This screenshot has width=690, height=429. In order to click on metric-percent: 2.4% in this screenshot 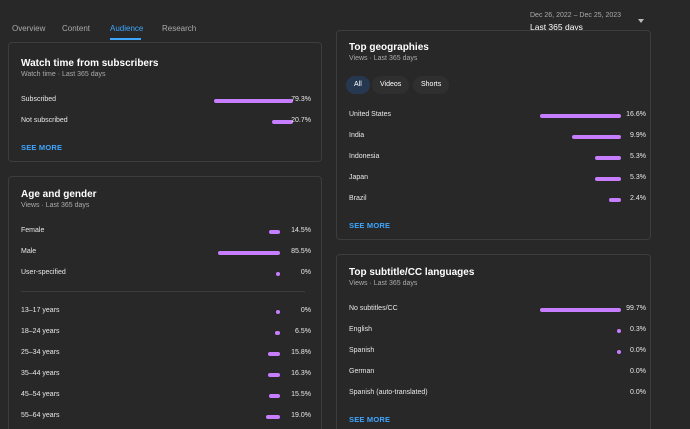, I will do `click(638, 198)`.